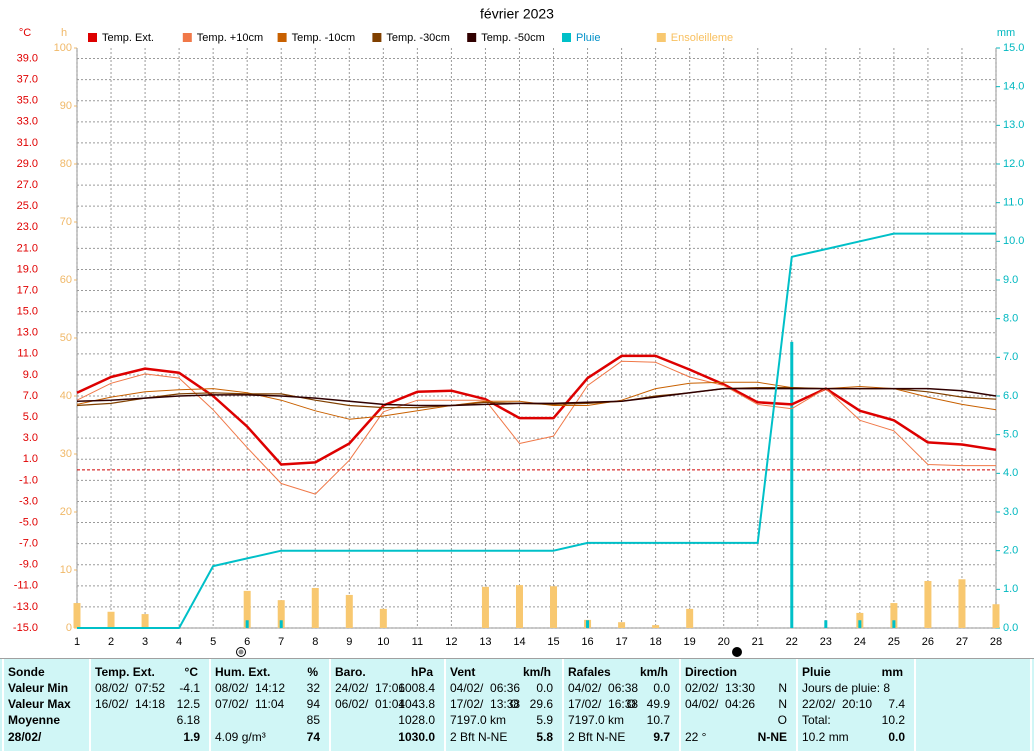 This screenshot has width=1034, height=751. What do you see at coordinates (1010, 396) in the screenshot?
I see `y2-tick-label: 6.0` at bounding box center [1010, 396].